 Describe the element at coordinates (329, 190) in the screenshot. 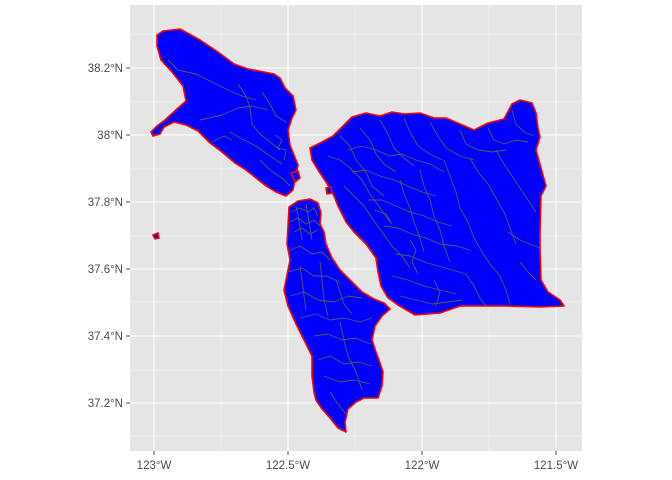

I see `region-east-bay-islet` at that location.